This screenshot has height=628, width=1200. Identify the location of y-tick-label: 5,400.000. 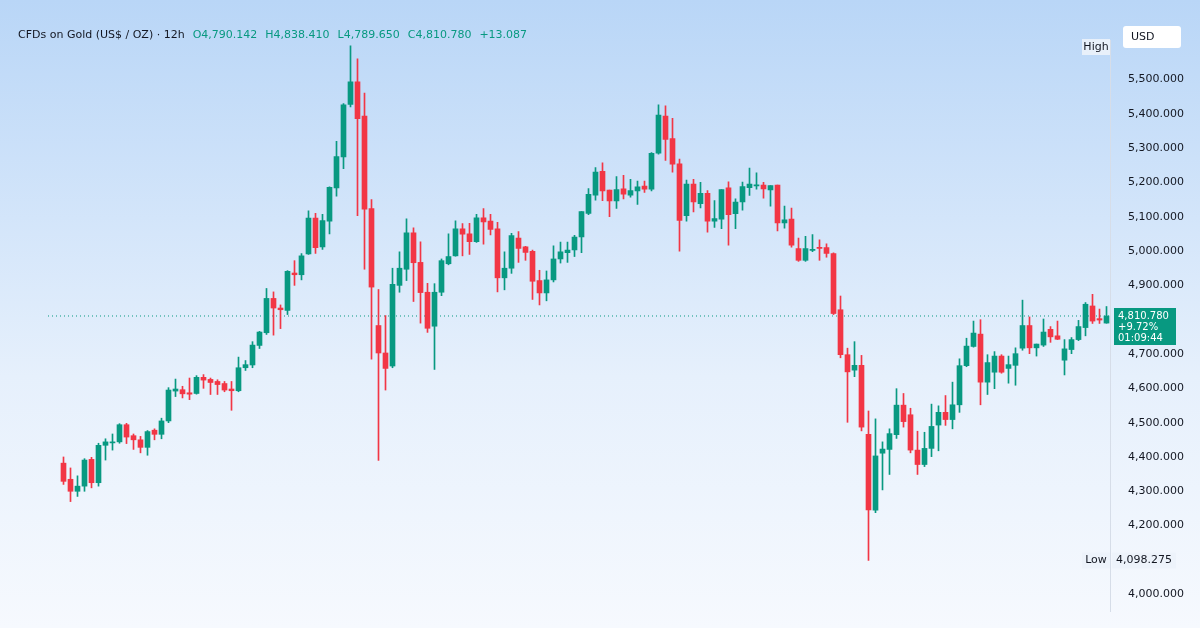
(1156, 113).